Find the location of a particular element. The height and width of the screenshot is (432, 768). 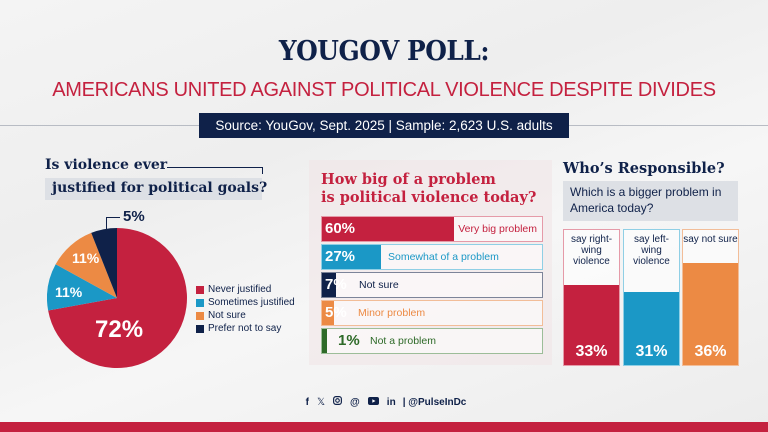

pie-label-not-sure: 11% is located at coordinates (86, 258).